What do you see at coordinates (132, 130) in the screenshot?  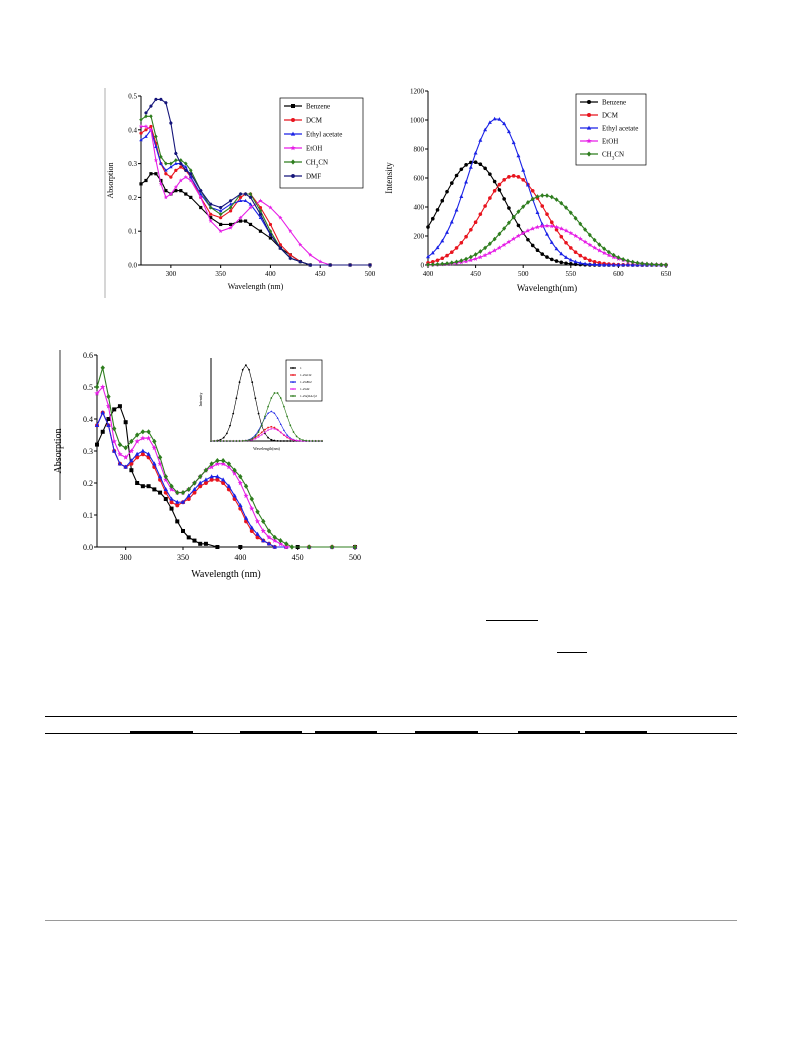 I see `y-tick-label: 0.4` at bounding box center [132, 130].